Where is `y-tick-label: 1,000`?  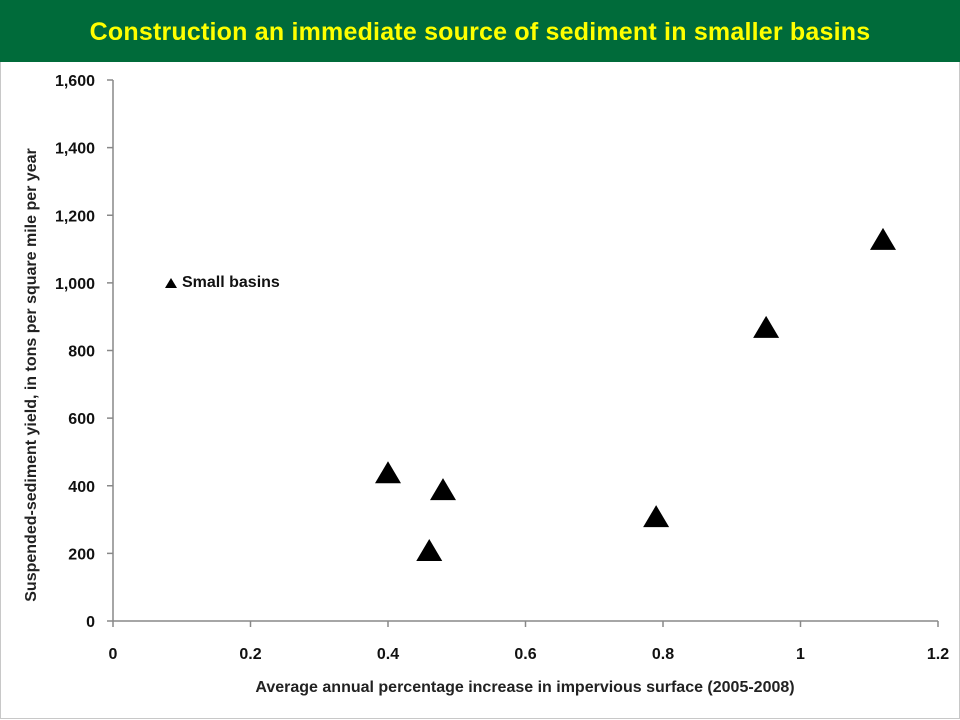
y-tick-label: 1,000 is located at coordinates (75, 284).